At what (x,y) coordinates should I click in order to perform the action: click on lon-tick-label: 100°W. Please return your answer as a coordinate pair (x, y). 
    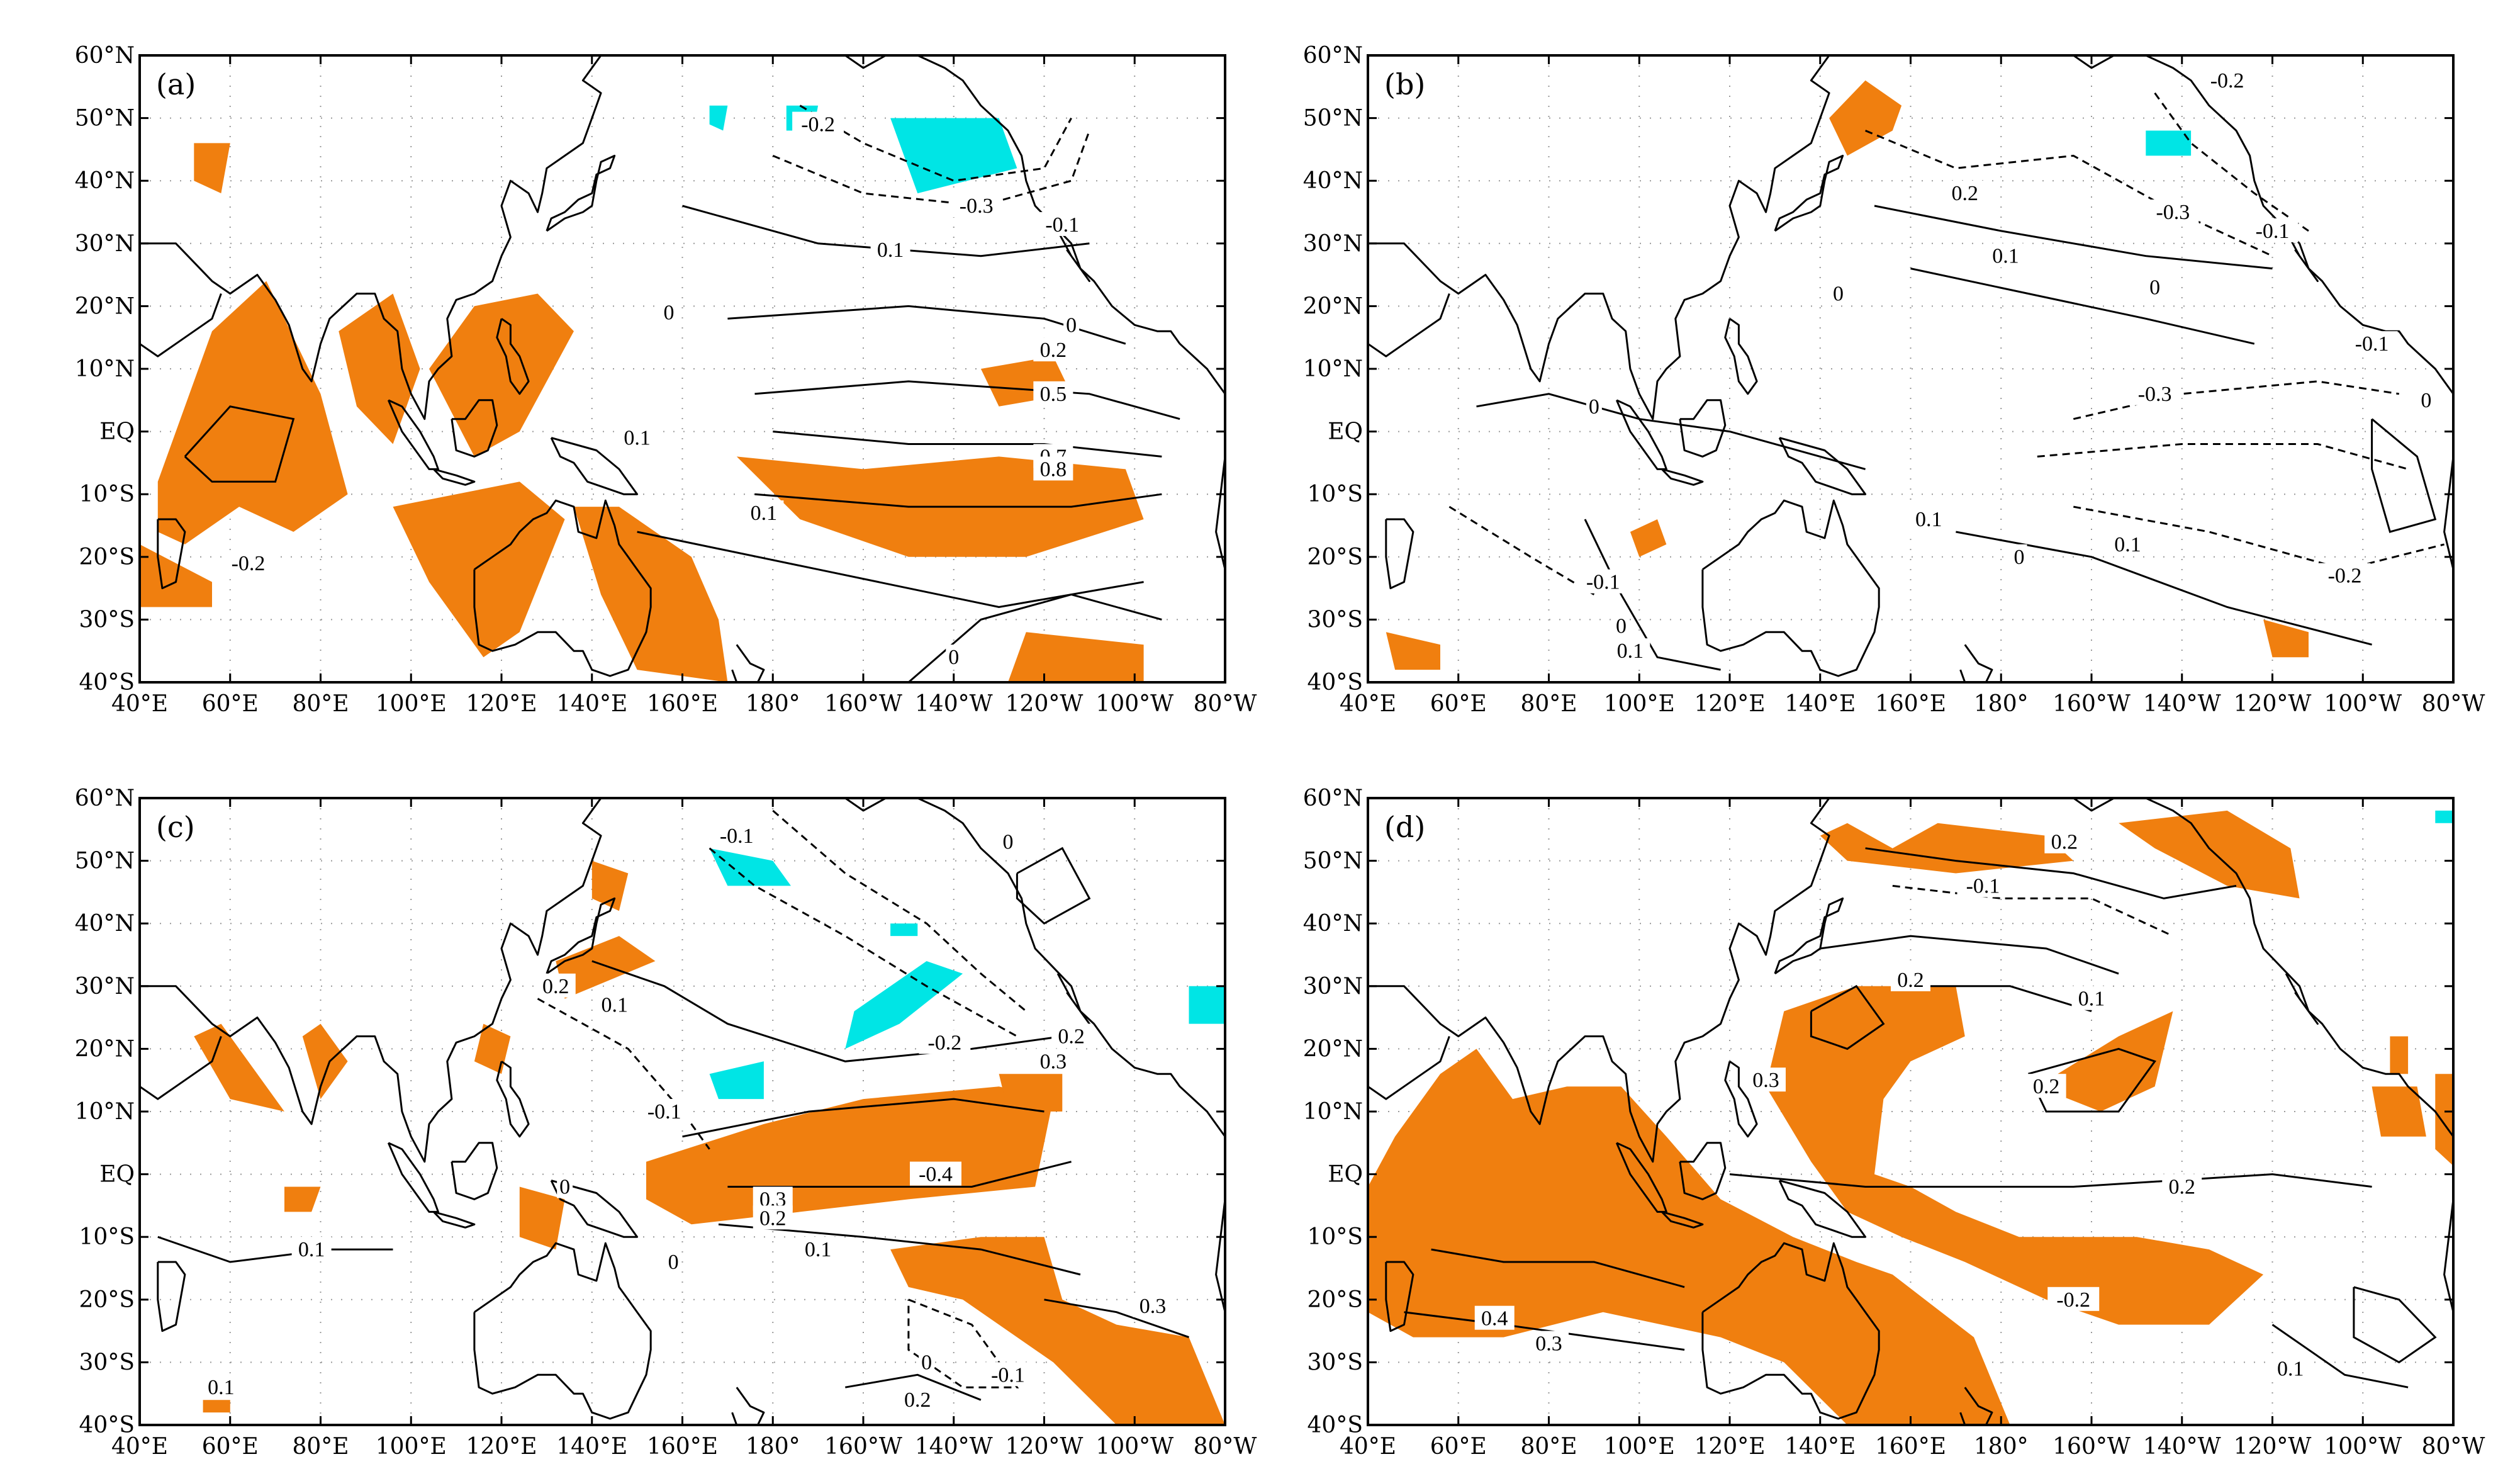
    Looking at the image, I should click on (2363, 704).